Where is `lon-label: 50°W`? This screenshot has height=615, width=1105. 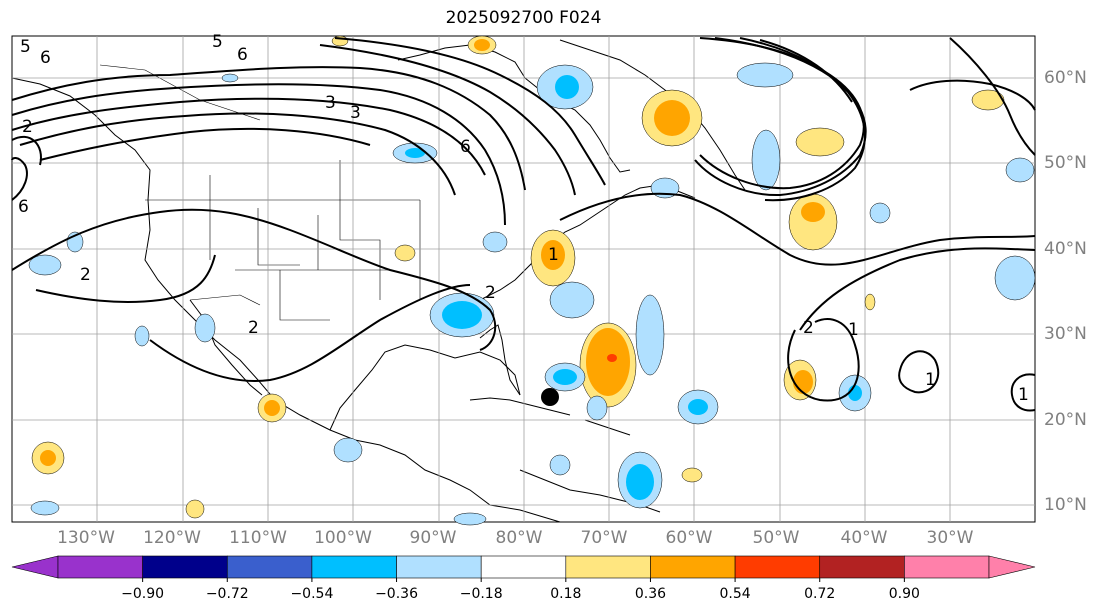 lon-label: 50°W is located at coordinates (776, 538).